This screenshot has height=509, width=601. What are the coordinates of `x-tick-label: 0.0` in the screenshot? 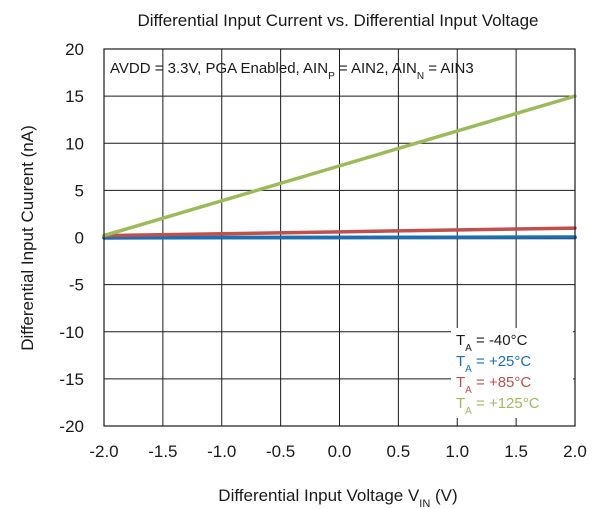 It's located at (340, 451).